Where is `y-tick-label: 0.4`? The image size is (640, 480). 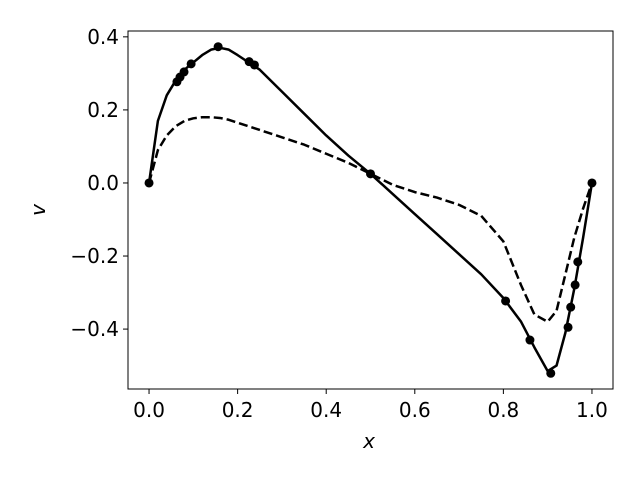 y-tick-label: 0.4 is located at coordinates (103, 37).